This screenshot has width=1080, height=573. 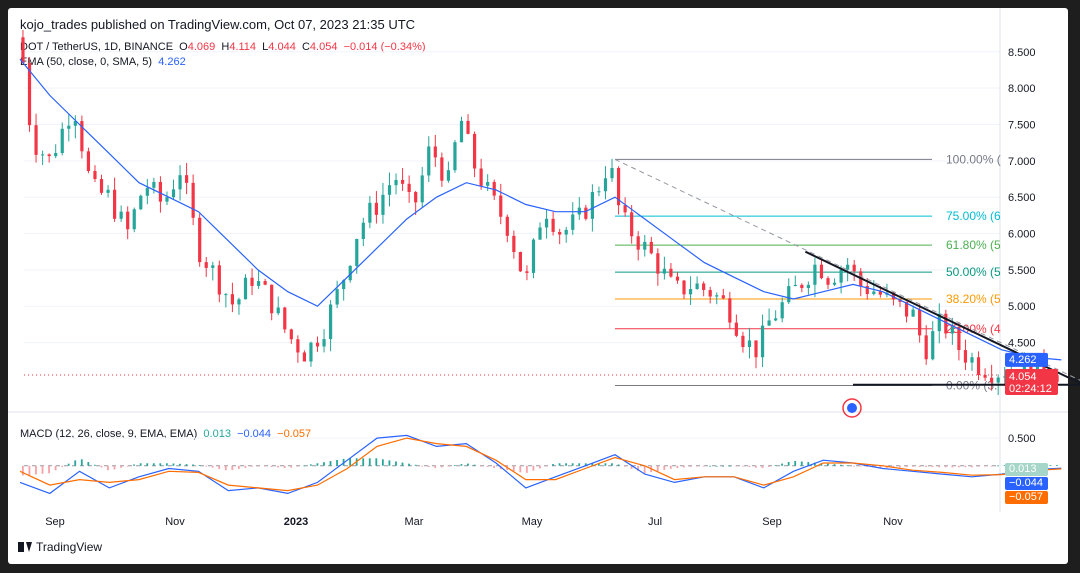 I want to click on macd-line, so click(x=540, y=464).